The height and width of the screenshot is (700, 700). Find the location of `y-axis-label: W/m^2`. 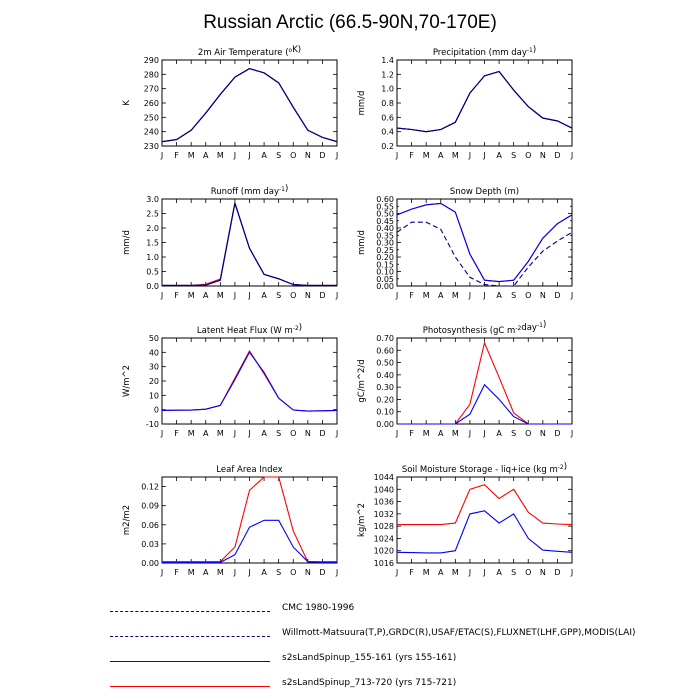

y-axis-label: W/m^2 is located at coordinates (127, 381).